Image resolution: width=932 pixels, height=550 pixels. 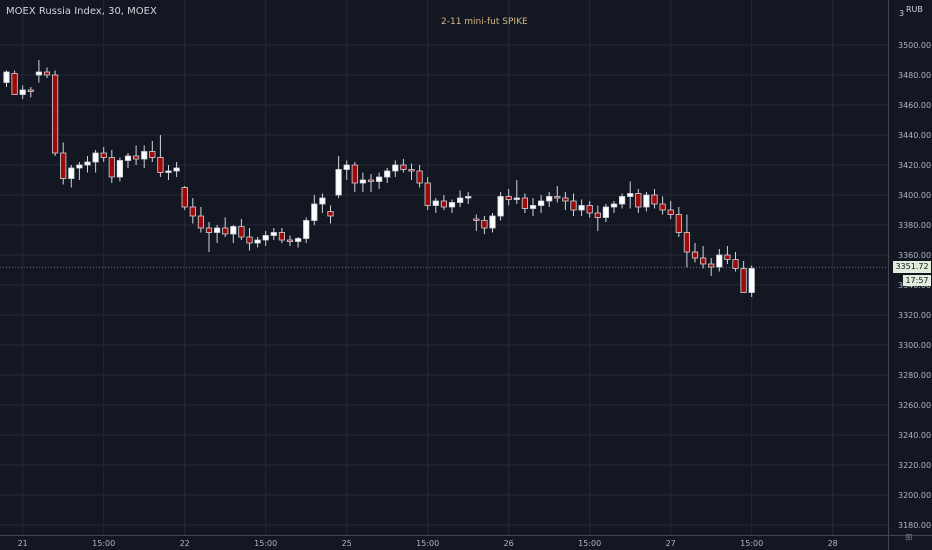 What do you see at coordinates (914, 9) in the screenshot?
I see `currency-label: RUB` at bounding box center [914, 9].